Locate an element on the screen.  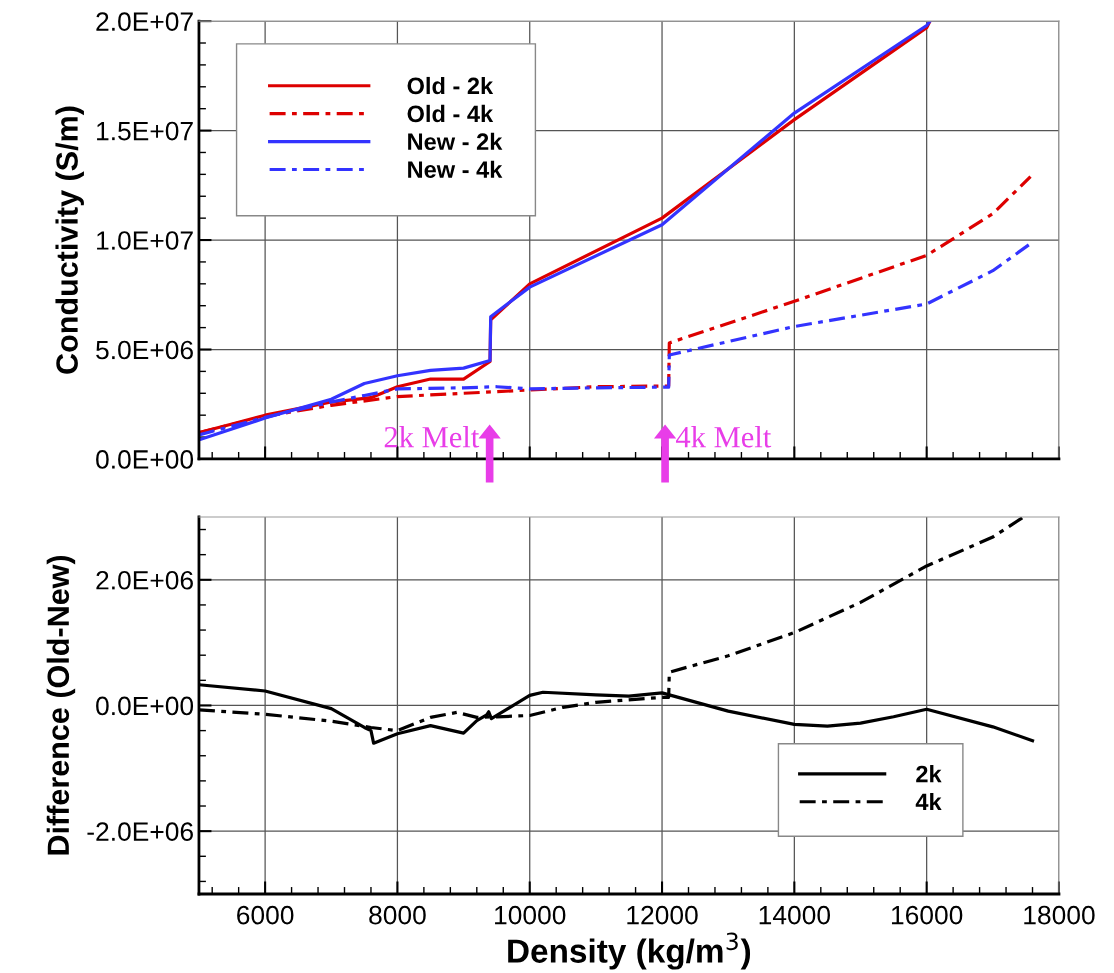
y-axis-title: Difference (Old-New) is located at coordinates (61, 705).